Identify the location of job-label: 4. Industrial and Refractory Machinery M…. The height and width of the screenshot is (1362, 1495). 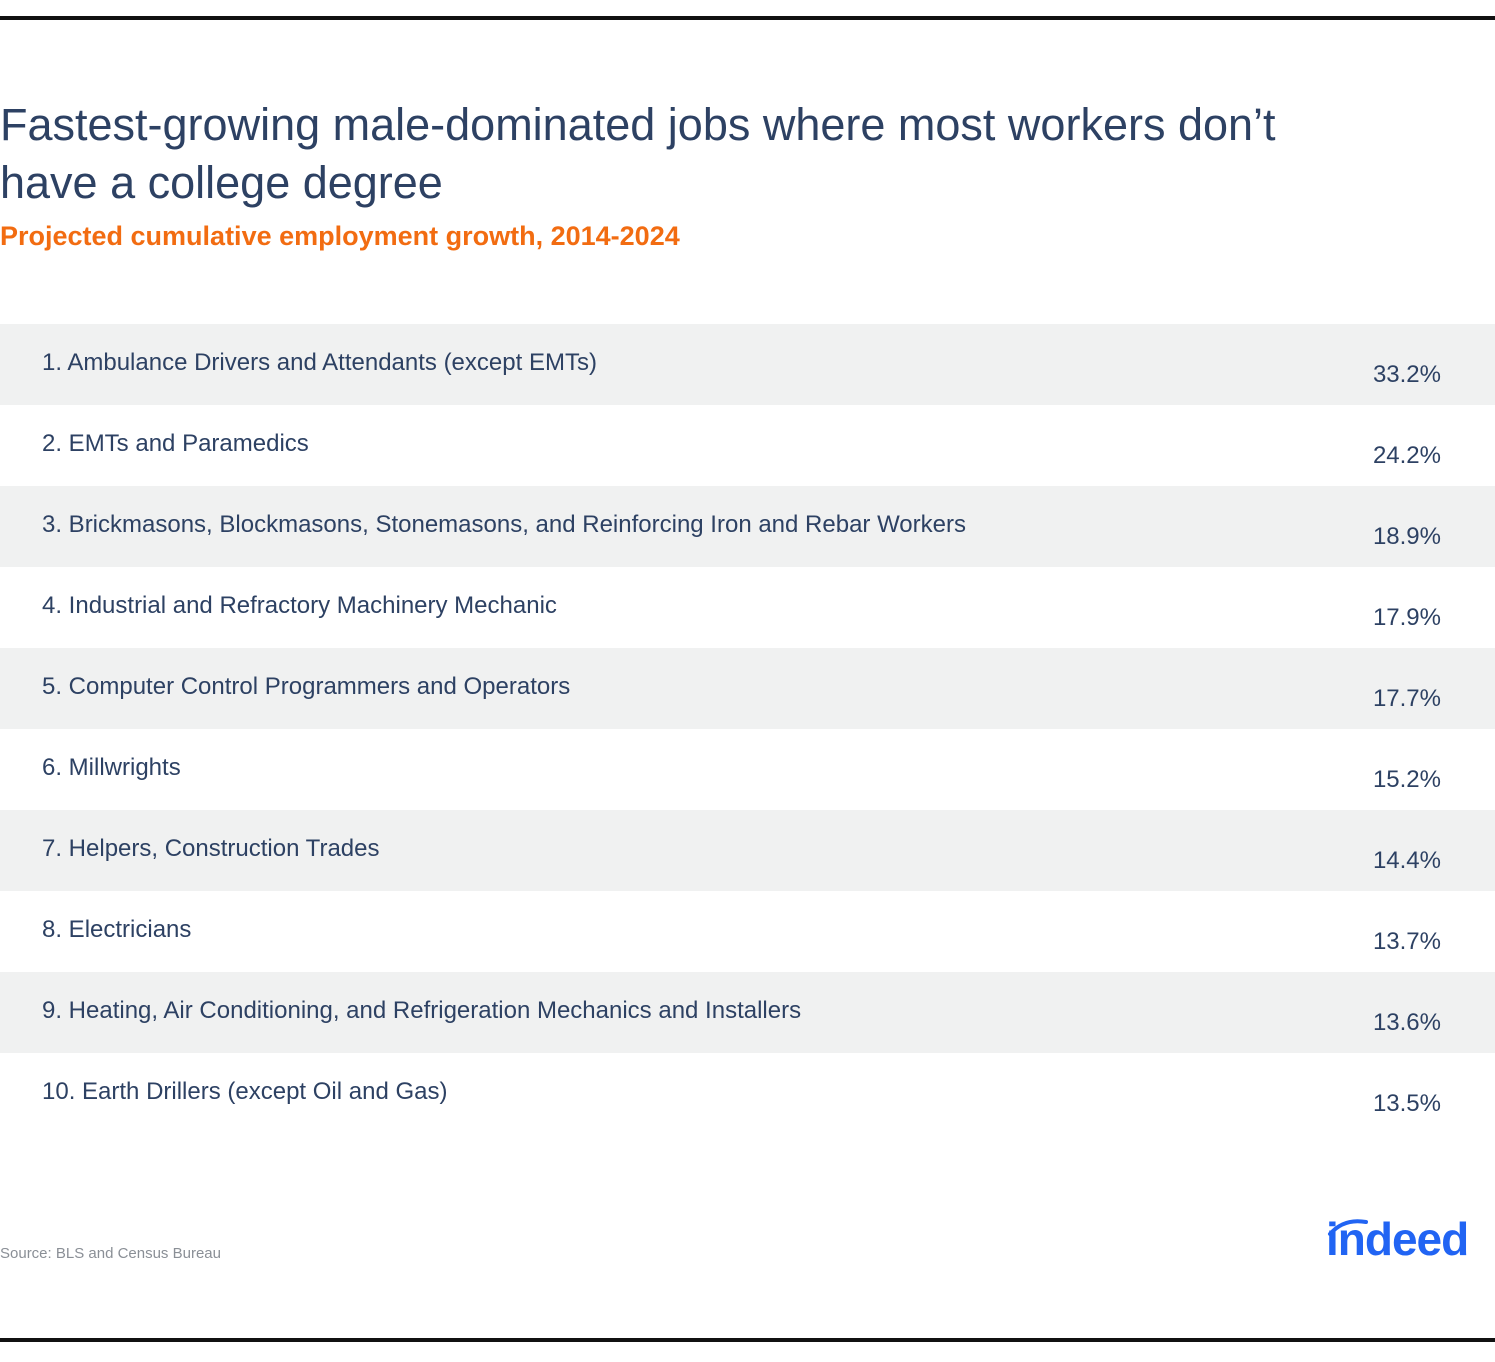
(299, 605).